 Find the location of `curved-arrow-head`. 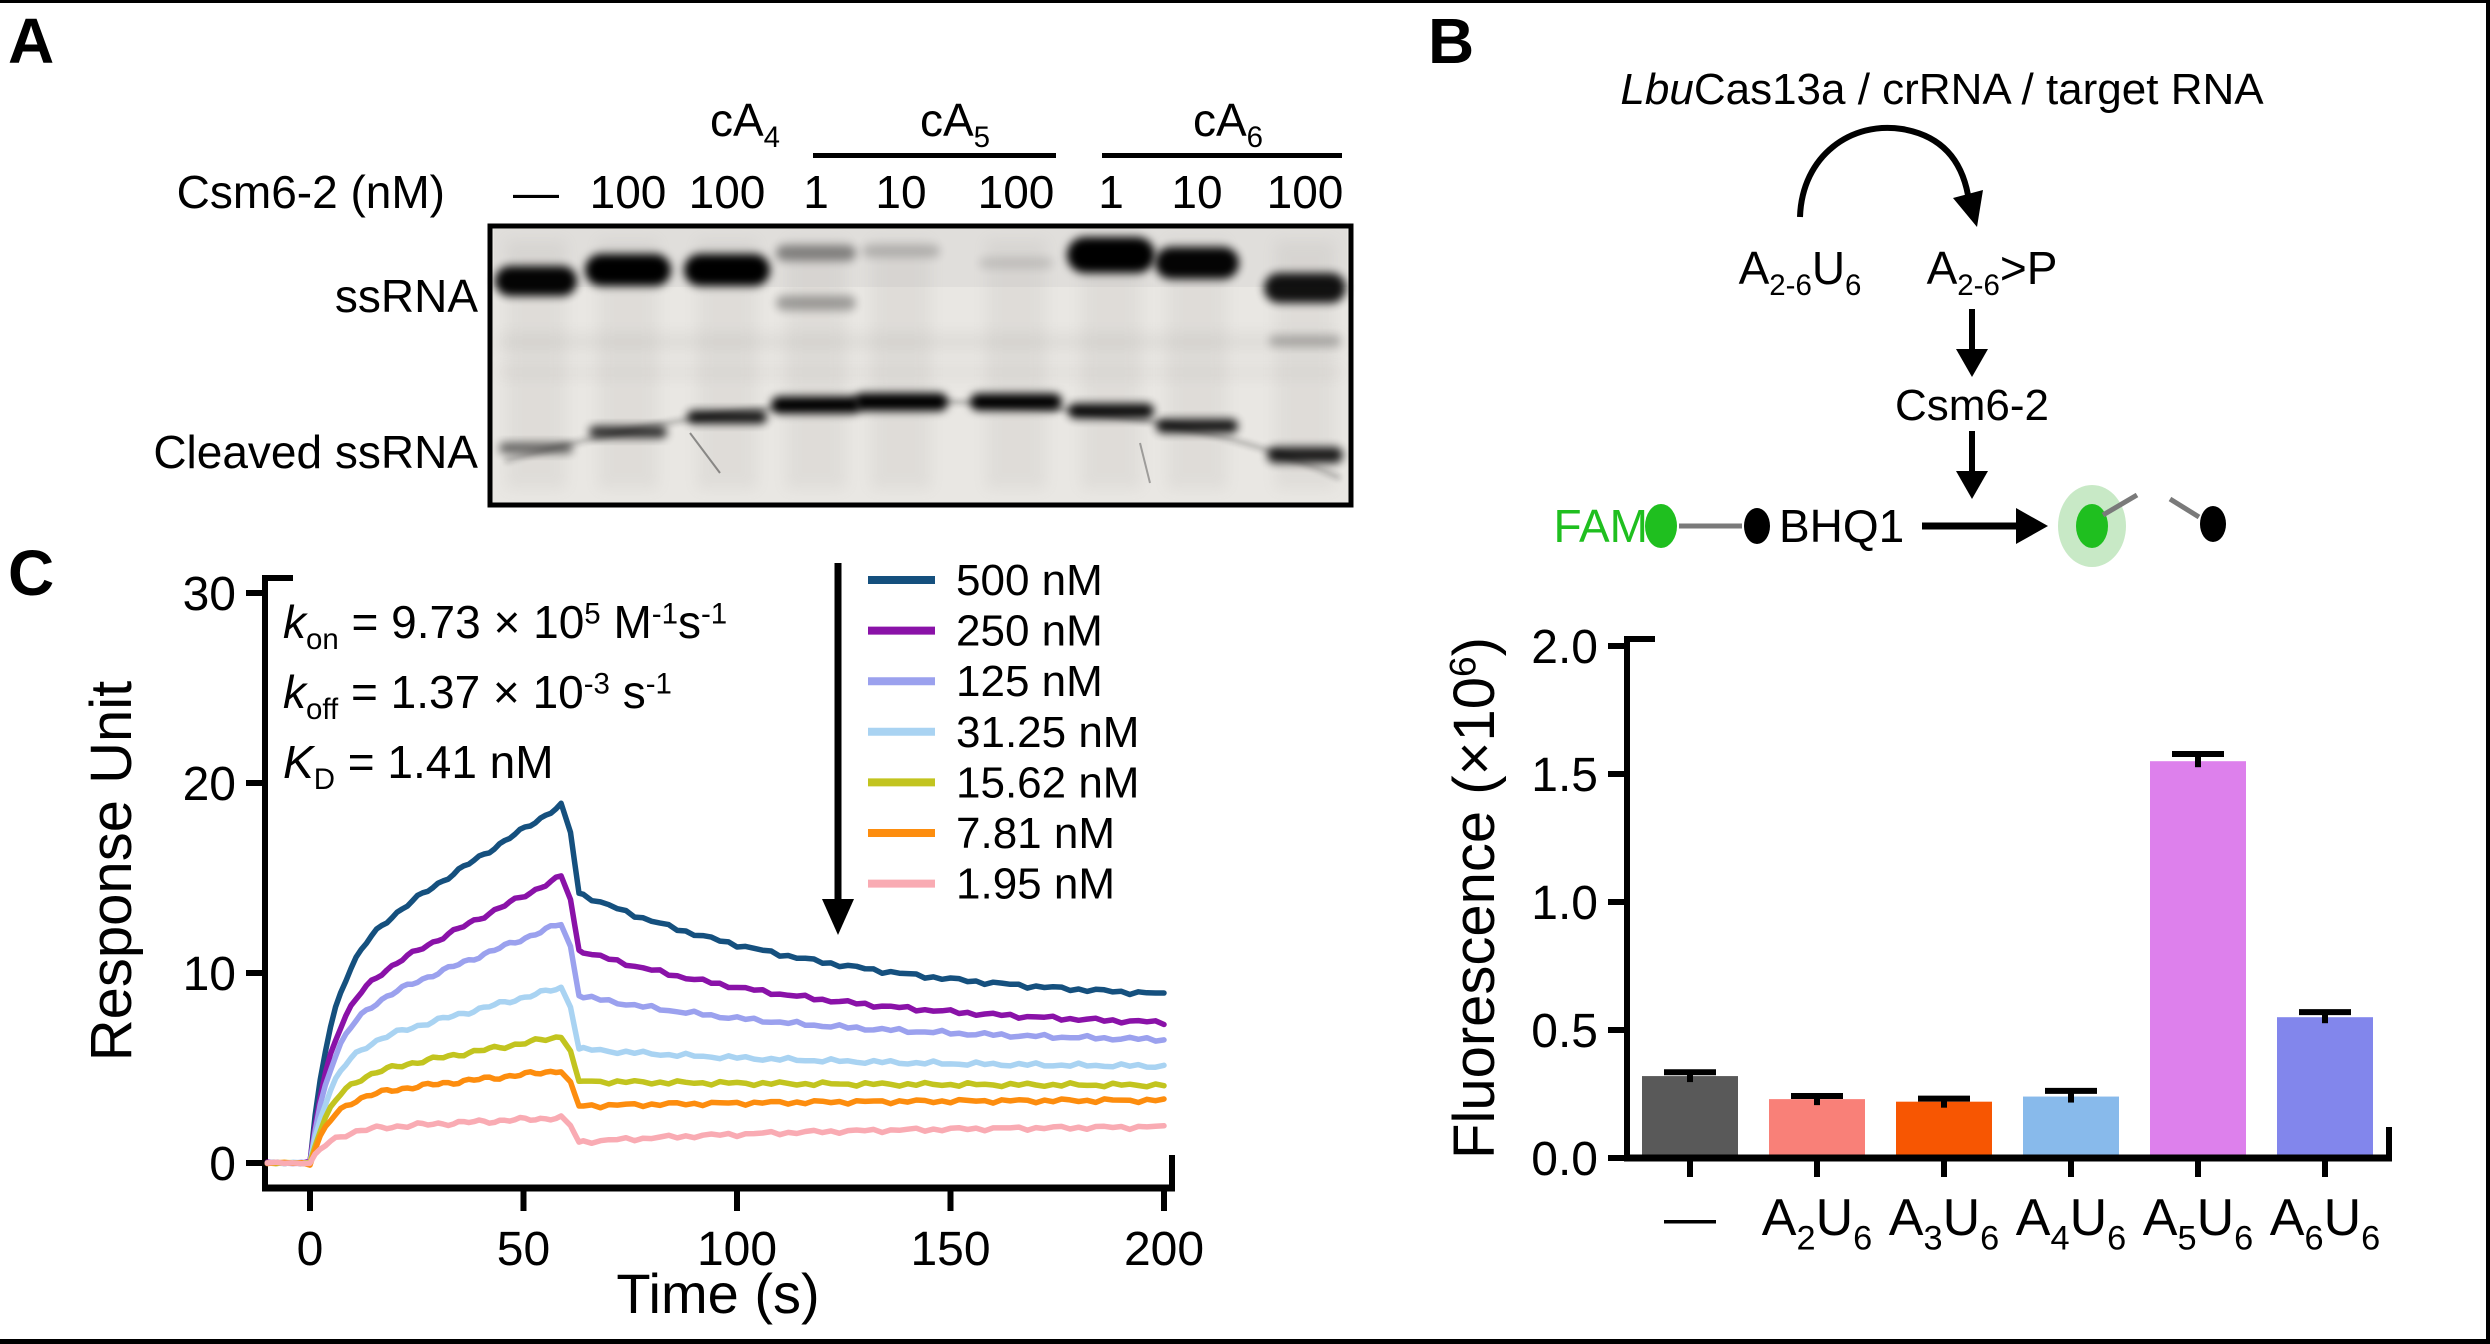

curved-arrow-head is located at coordinates (1968, 208).